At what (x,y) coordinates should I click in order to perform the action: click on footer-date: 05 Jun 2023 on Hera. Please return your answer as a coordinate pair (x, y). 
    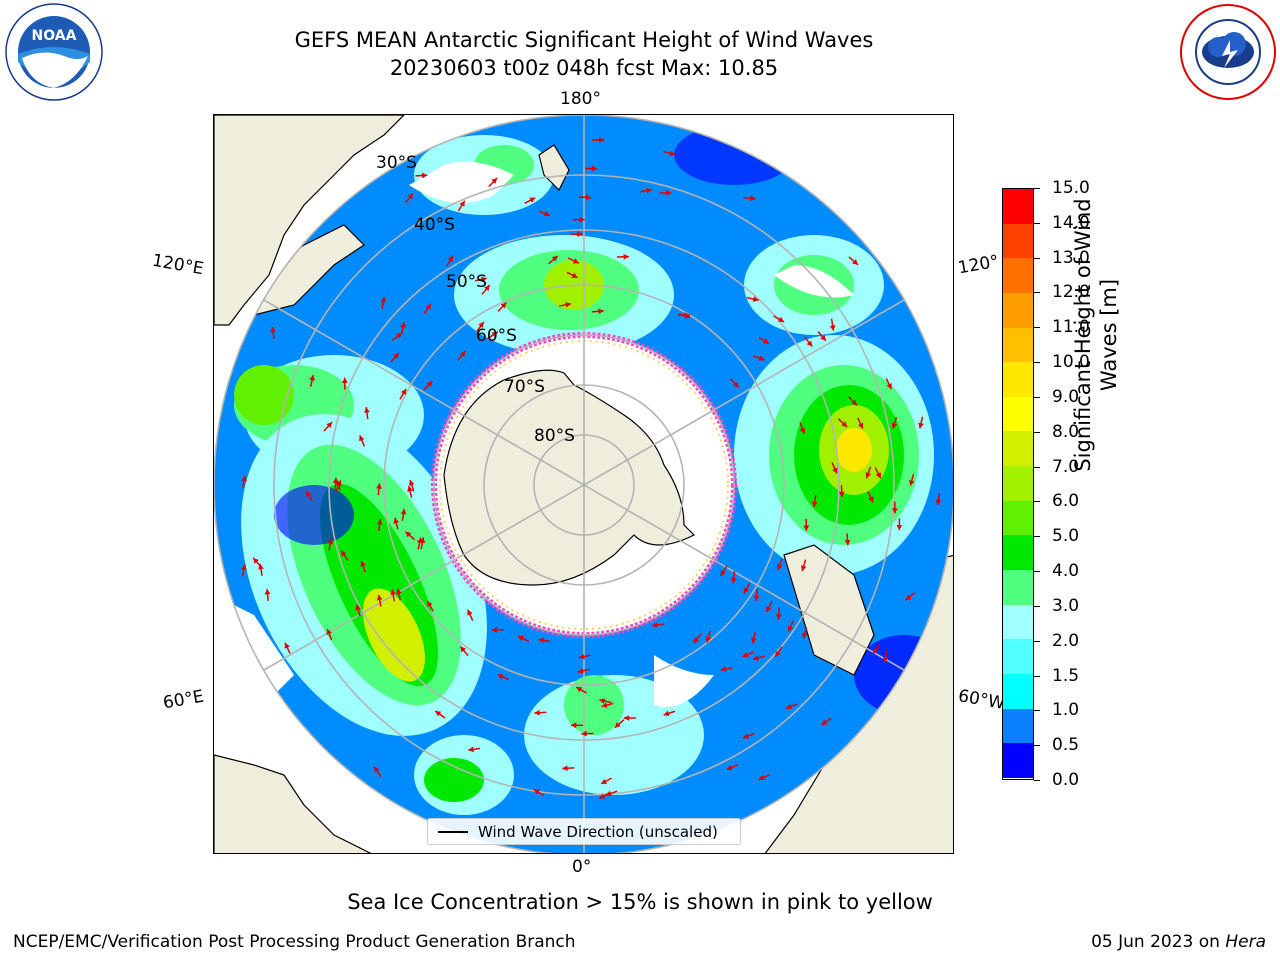
    Looking at the image, I should click on (1178, 942).